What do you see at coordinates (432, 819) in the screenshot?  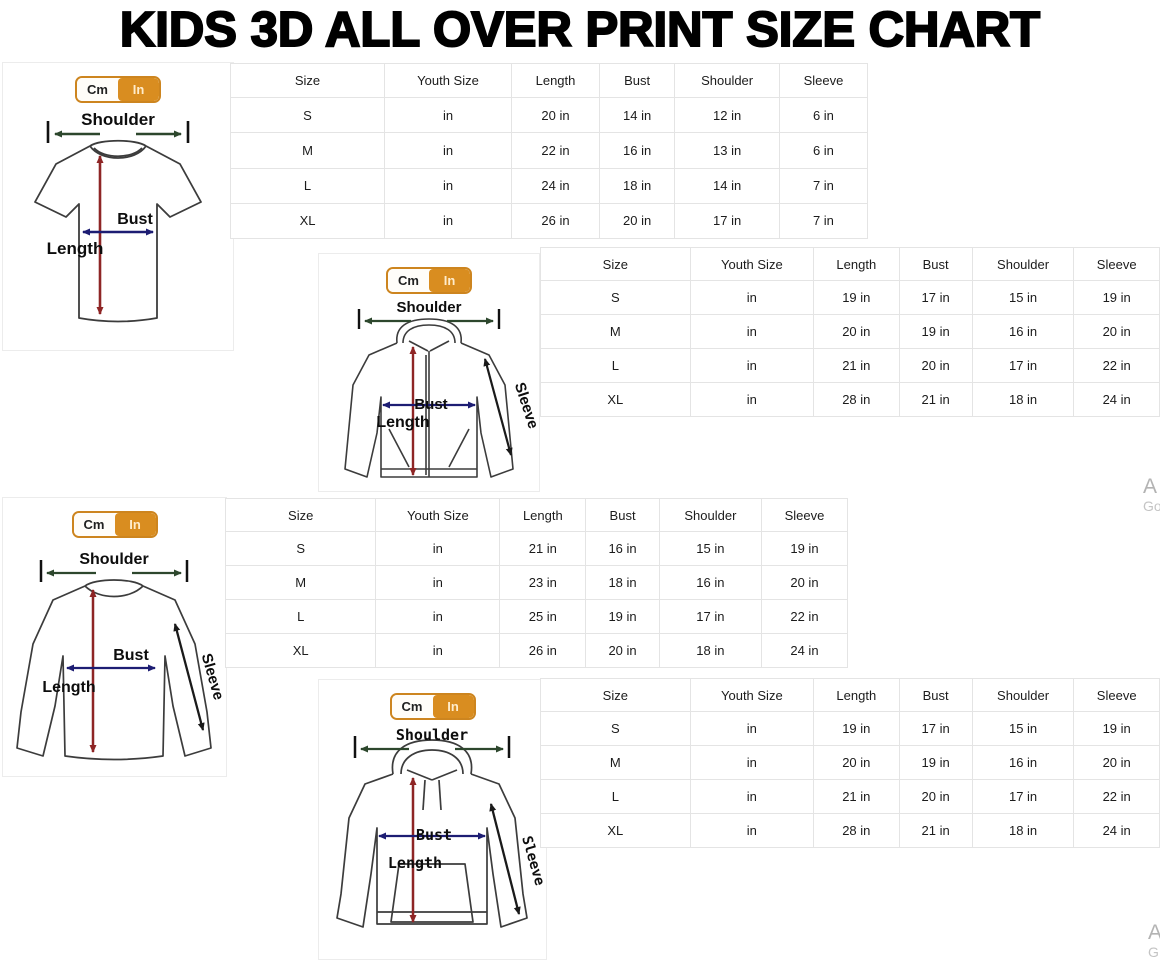 I see `hoodie-diagram-panel: Cm In Shoulder` at bounding box center [432, 819].